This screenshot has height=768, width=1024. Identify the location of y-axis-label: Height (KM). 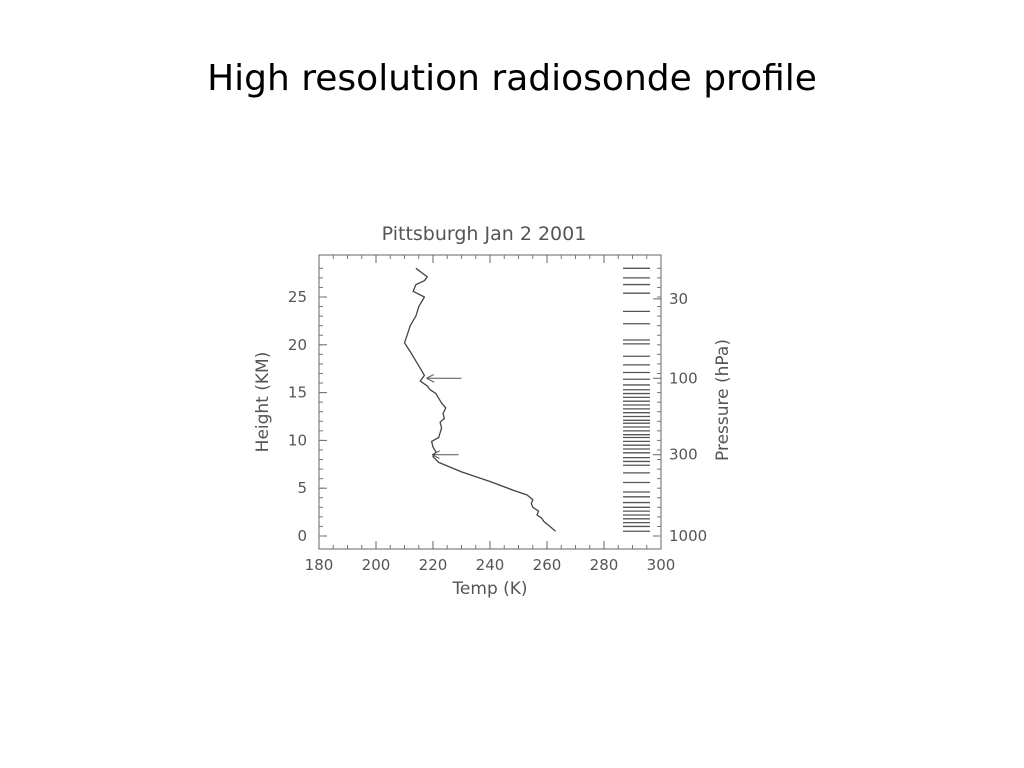
(263, 402).